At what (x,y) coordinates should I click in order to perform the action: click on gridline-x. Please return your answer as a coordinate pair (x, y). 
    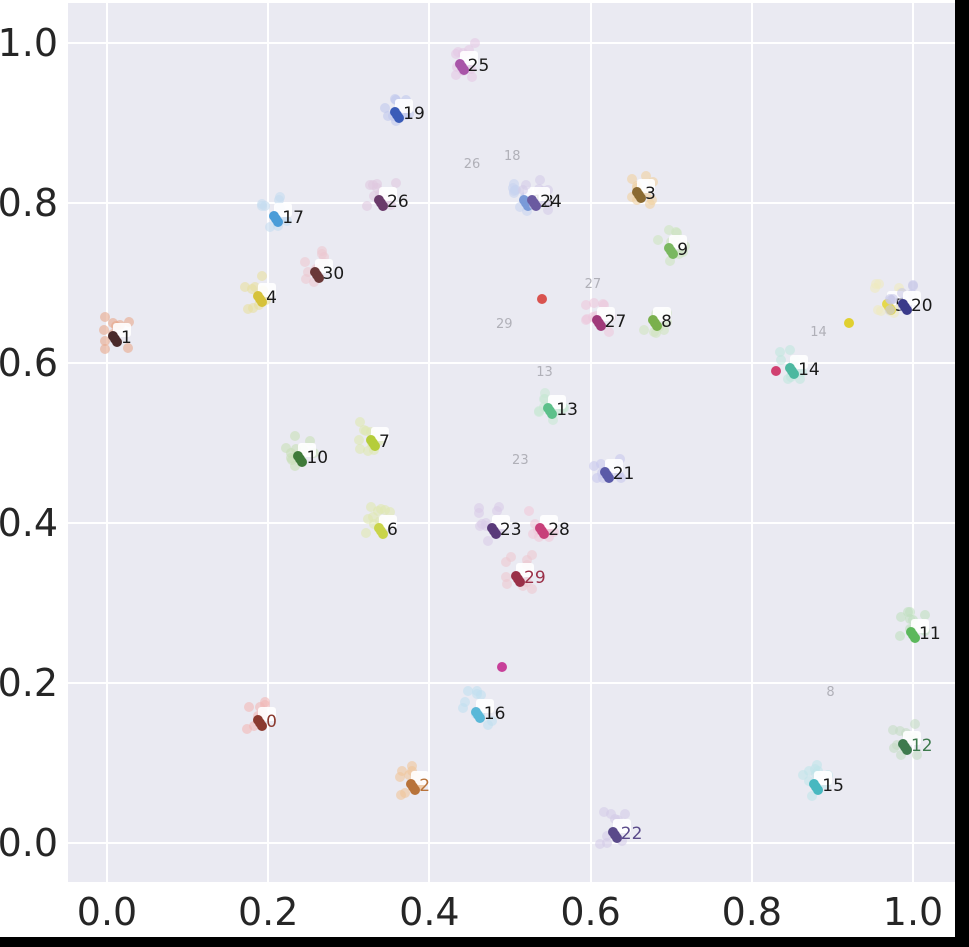
    Looking at the image, I should click on (913, 442).